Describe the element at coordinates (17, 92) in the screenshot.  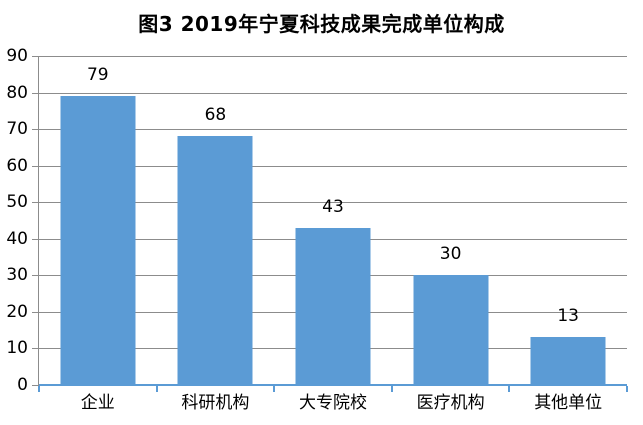
I see `y-axis-tick-label: 80` at that location.